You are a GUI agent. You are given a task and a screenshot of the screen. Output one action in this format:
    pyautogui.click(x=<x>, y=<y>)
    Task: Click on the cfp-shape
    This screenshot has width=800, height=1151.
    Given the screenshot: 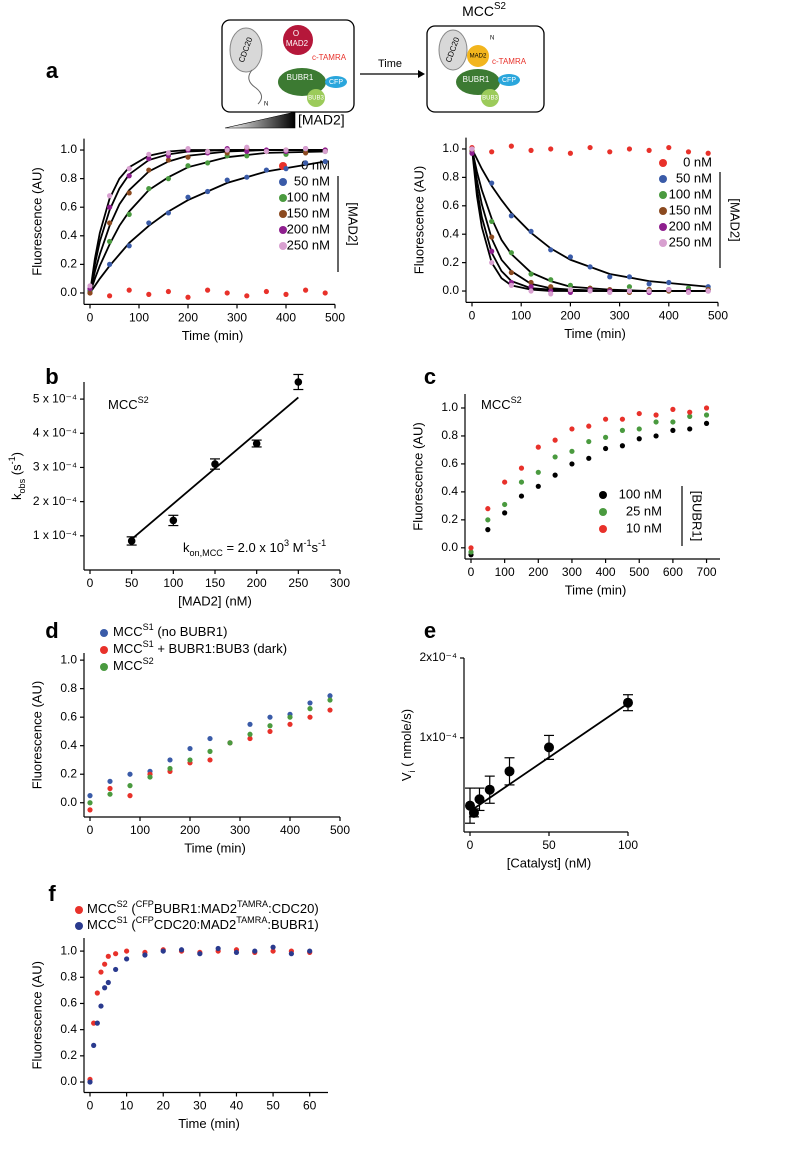 What is the action you would take?
    pyautogui.click(x=336, y=82)
    